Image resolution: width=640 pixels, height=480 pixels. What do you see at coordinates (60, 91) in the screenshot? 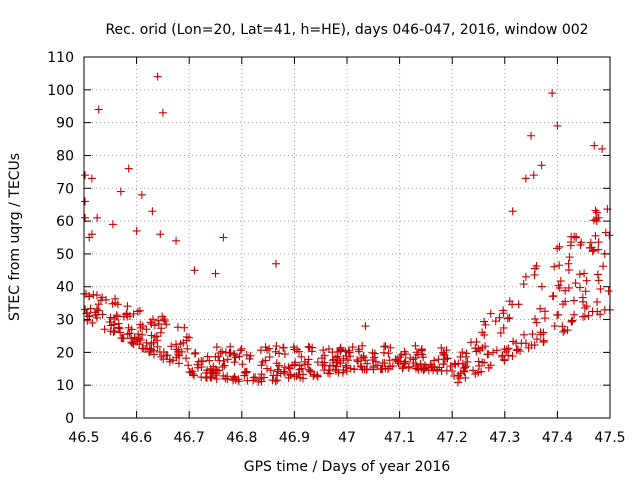
I see `y-tick-label: 100` at bounding box center [60, 91].